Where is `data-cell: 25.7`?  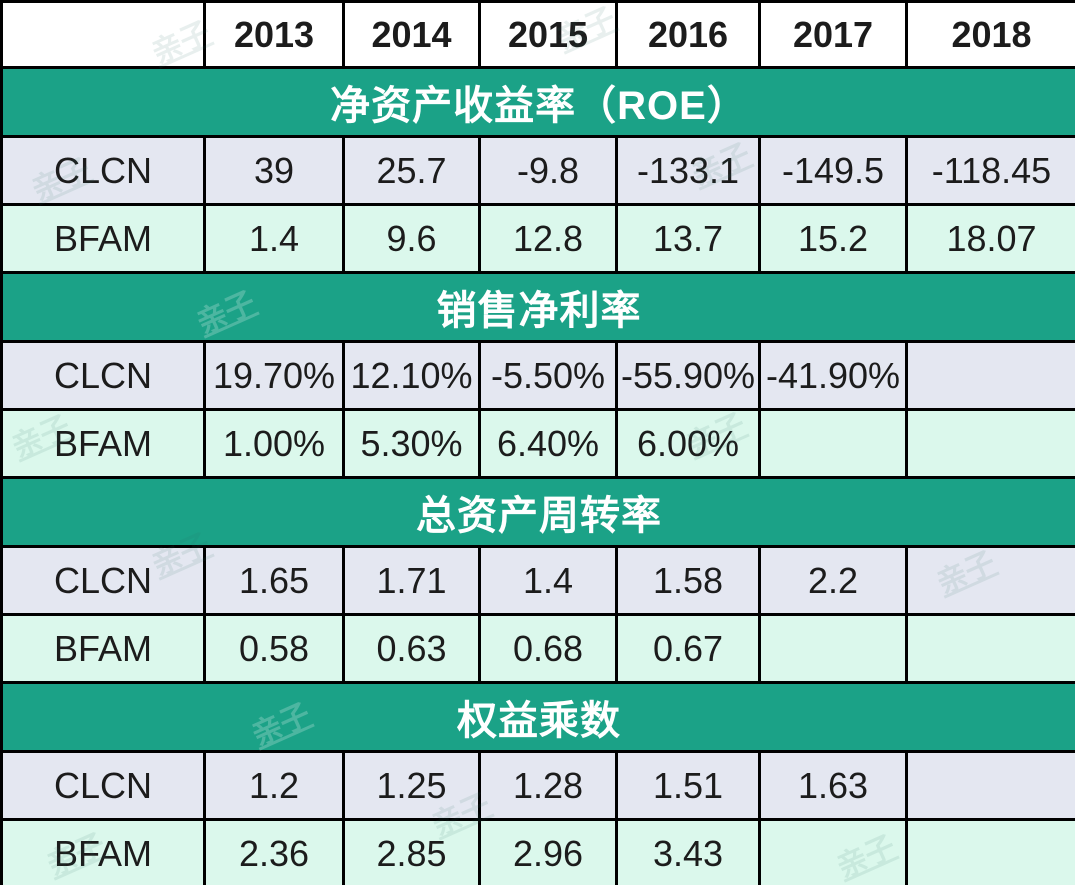
data-cell: 25.7 is located at coordinates (411, 170).